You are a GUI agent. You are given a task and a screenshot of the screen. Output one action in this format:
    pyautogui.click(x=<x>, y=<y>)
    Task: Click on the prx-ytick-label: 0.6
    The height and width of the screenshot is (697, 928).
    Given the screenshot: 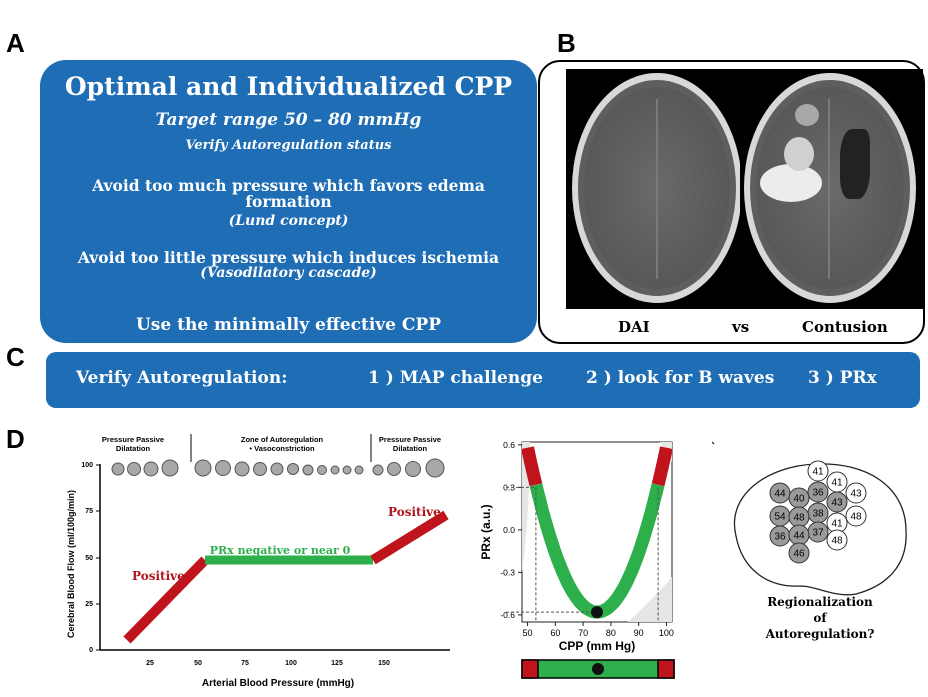 What is the action you would take?
    pyautogui.click(x=509, y=445)
    